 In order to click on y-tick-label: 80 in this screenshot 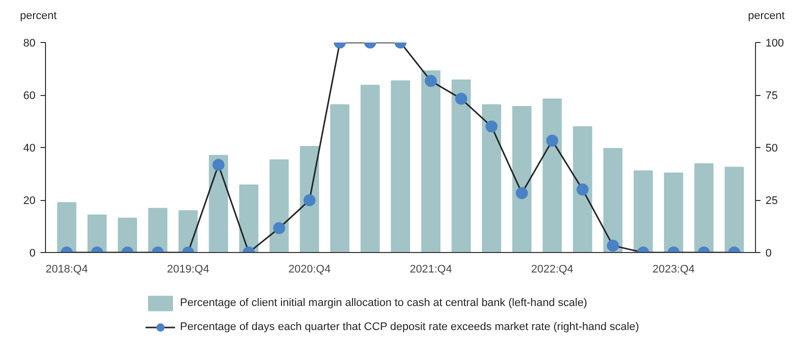, I will do `click(29, 44)`.